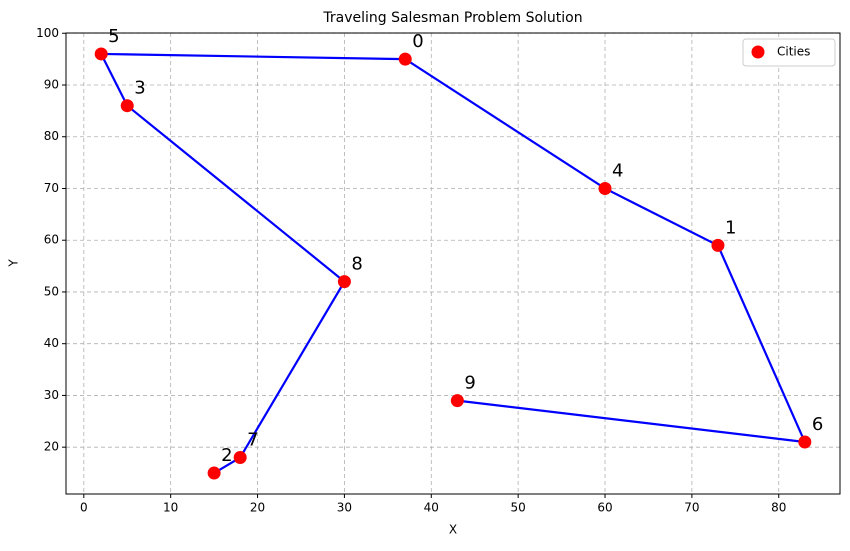  I want to click on x-tick-label: 70, so click(691, 508).